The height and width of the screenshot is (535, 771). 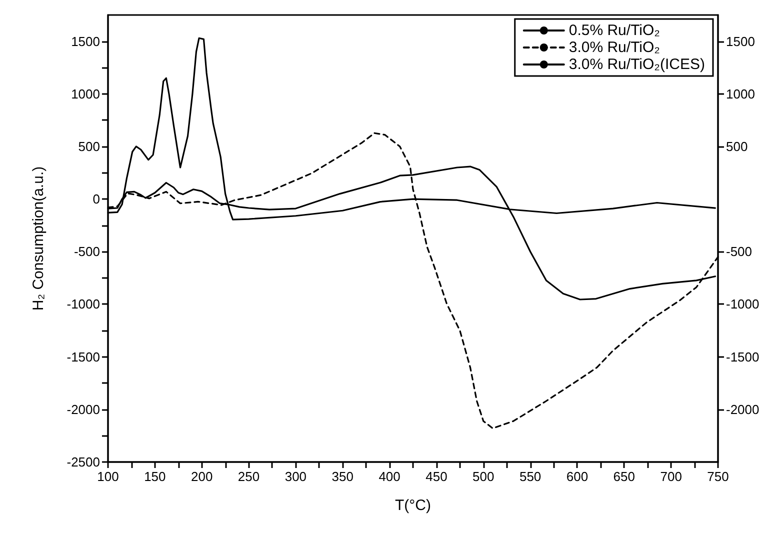 I want to click on x-tick-label: 250, so click(x=249, y=476).